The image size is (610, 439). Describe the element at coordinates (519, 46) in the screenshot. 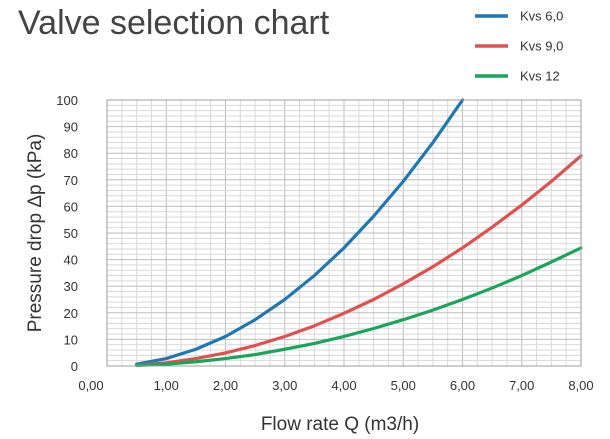

I see `legend: Kvs 6,0 Kvs 9,0 Kvs 12` at that location.